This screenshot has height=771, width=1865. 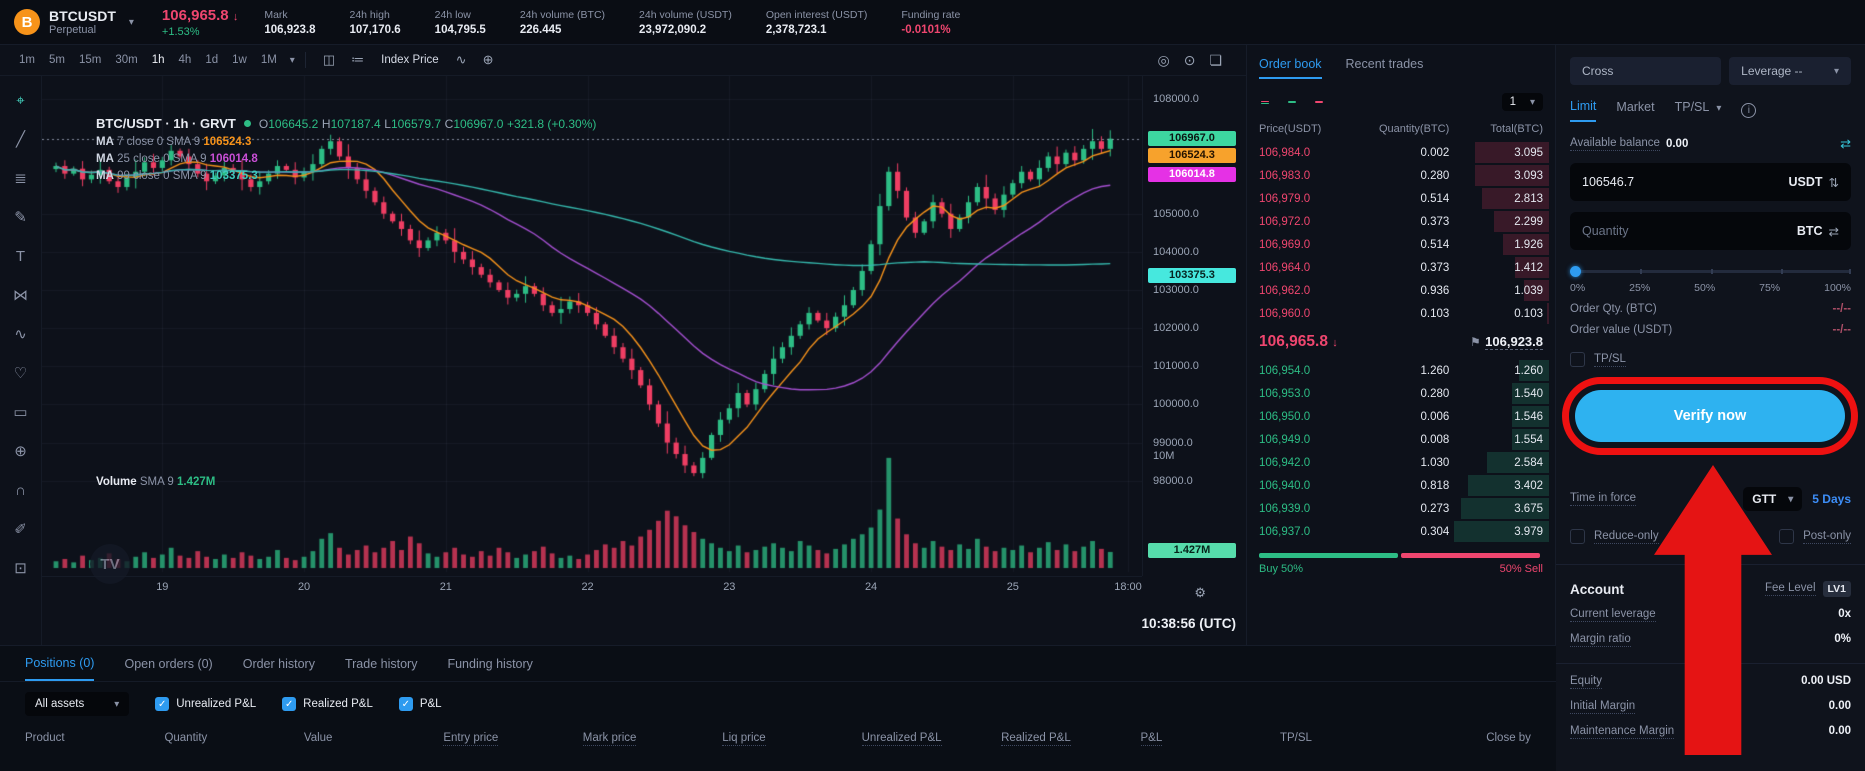 I want to click on book-bid-row: 106,950.0 0.006 1.546, so click(x=1404, y=416).